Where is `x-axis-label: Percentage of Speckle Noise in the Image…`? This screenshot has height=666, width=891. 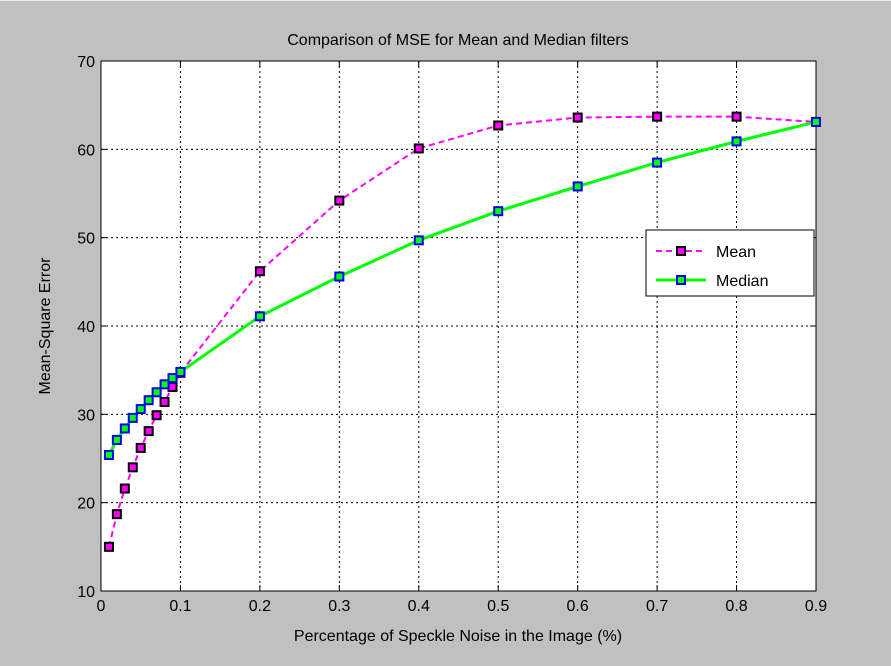 x-axis-label: Percentage of Speckle Noise in the Image… is located at coordinates (458, 636).